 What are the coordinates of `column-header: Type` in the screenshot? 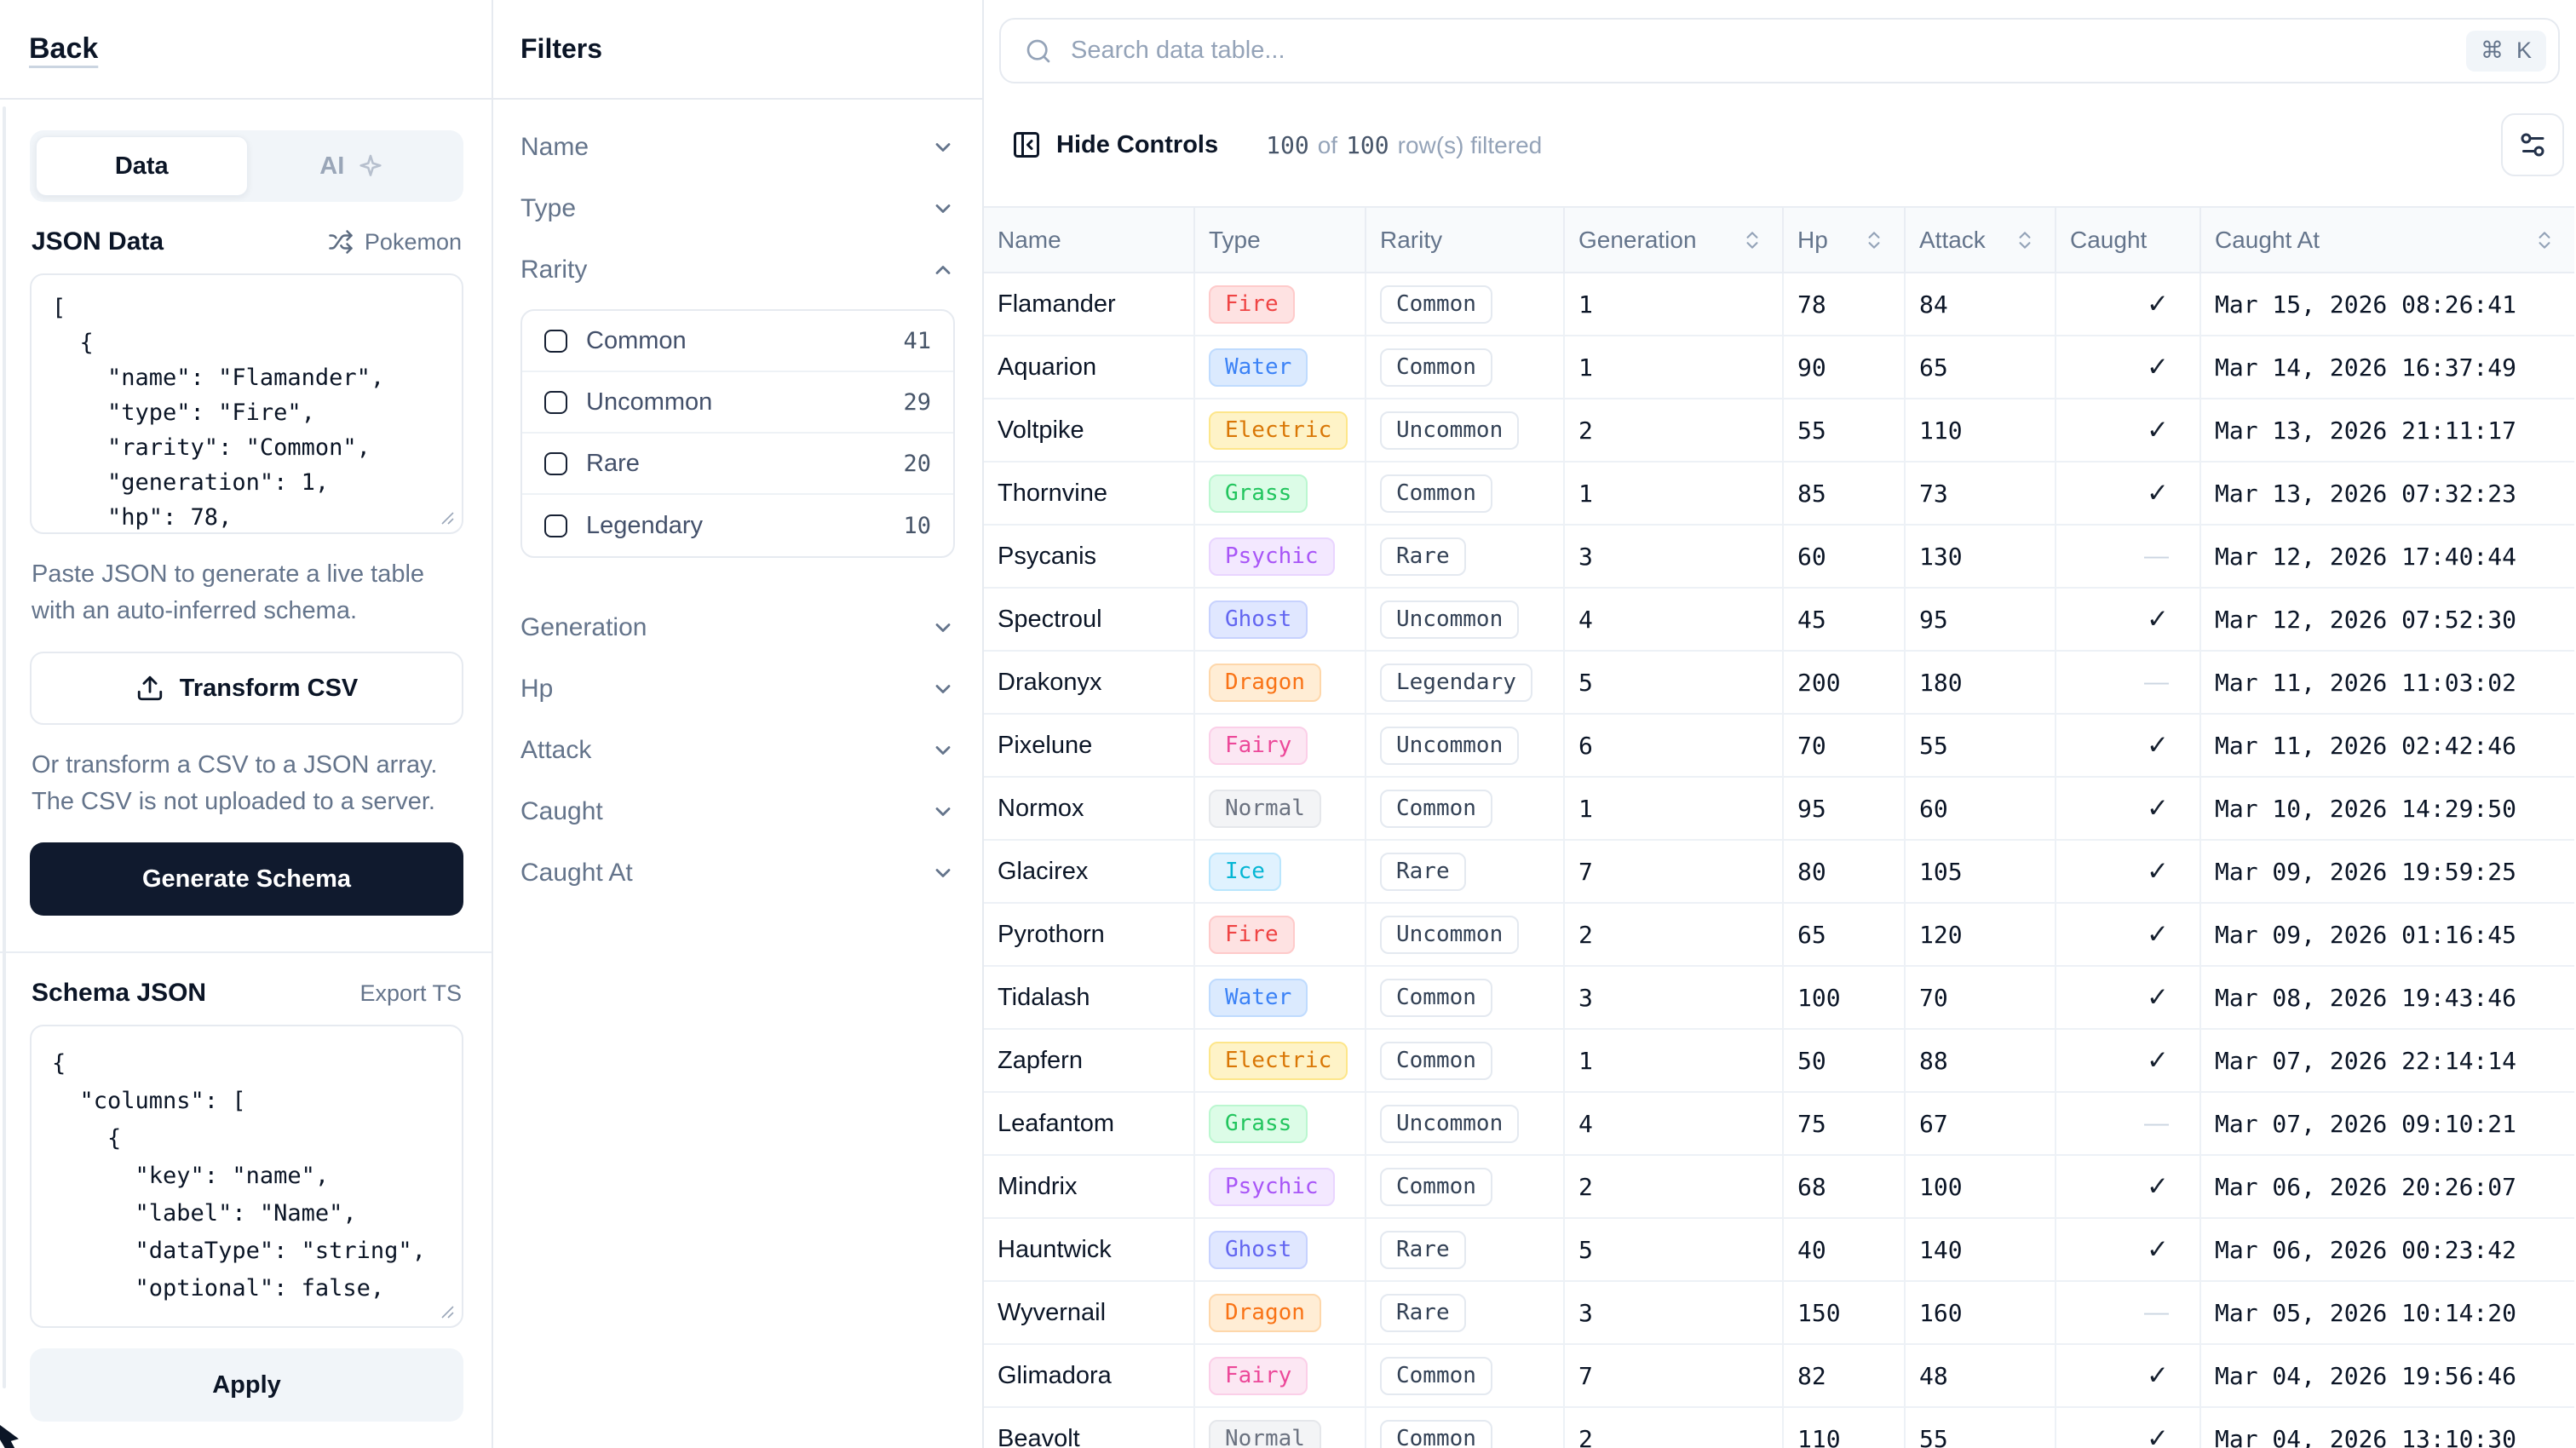 It's located at (1280, 240).